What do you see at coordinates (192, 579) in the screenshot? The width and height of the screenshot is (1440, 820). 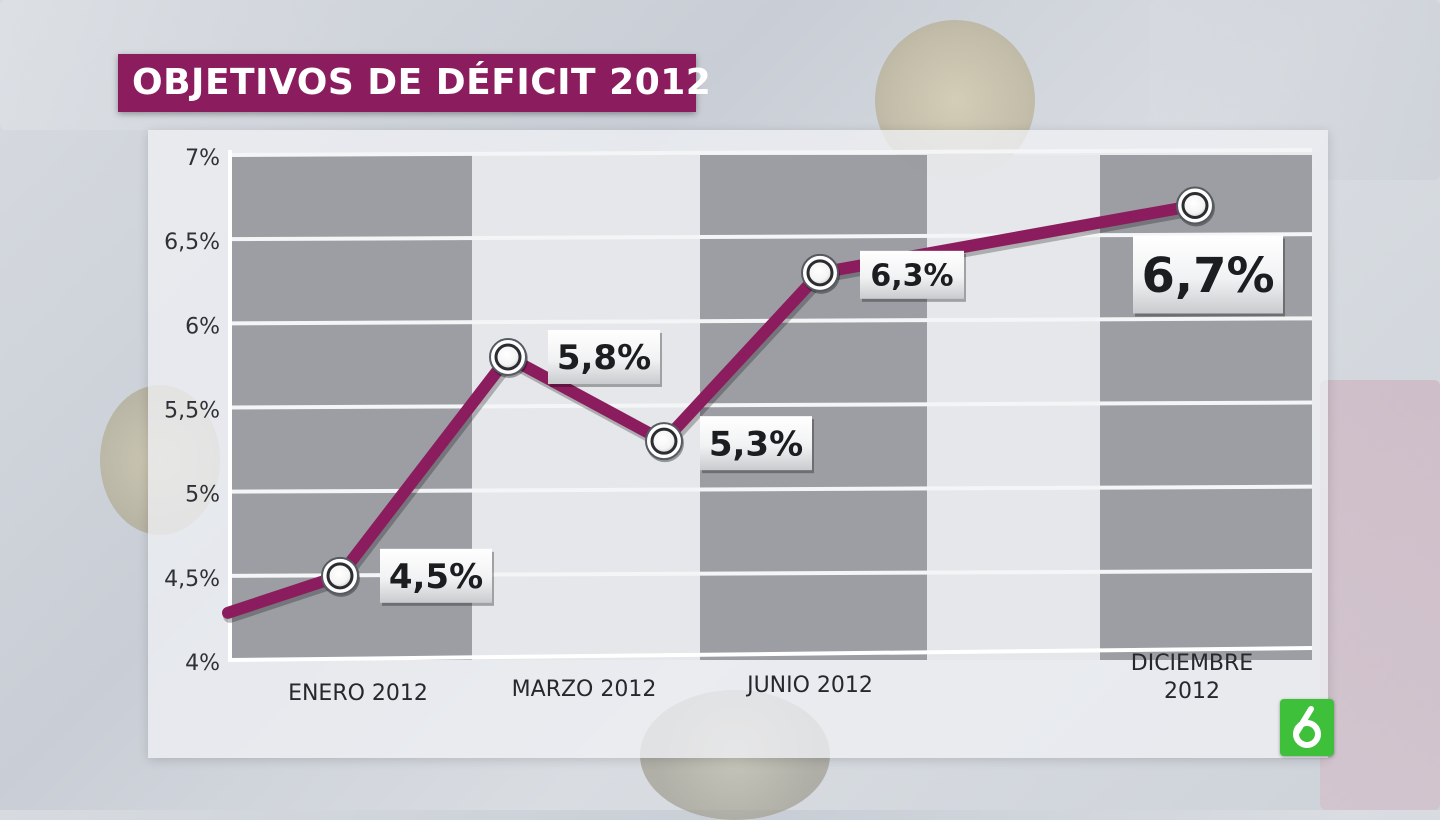 I see `y-tick-label: 4,5%` at bounding box center [192, 579].